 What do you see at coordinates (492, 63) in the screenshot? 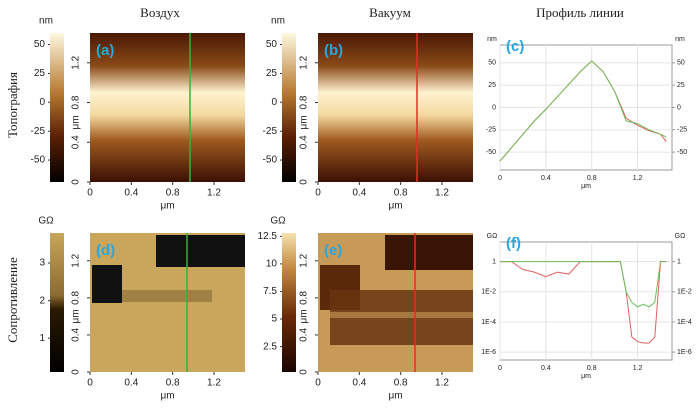
I see `y-tick-label: 50` at bounding box center [492, 63].